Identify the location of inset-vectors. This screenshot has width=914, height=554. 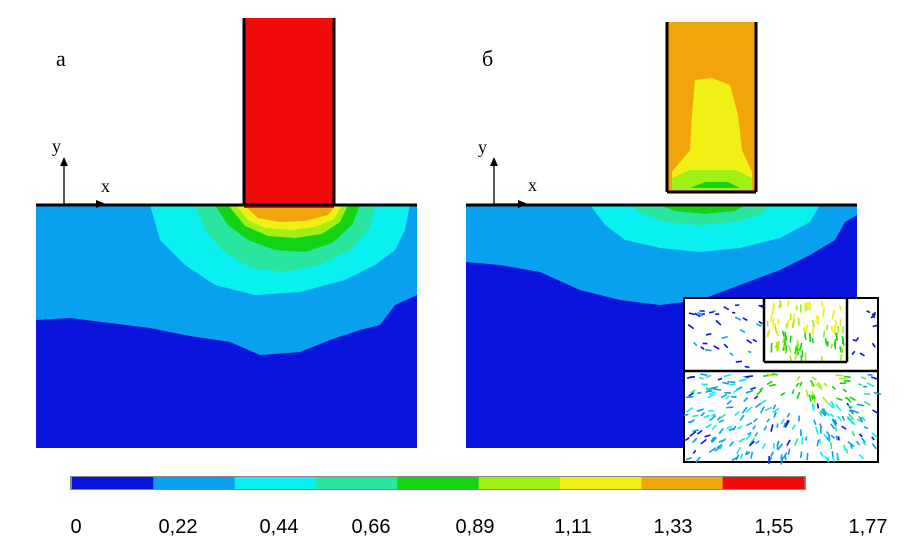
(782, 382).